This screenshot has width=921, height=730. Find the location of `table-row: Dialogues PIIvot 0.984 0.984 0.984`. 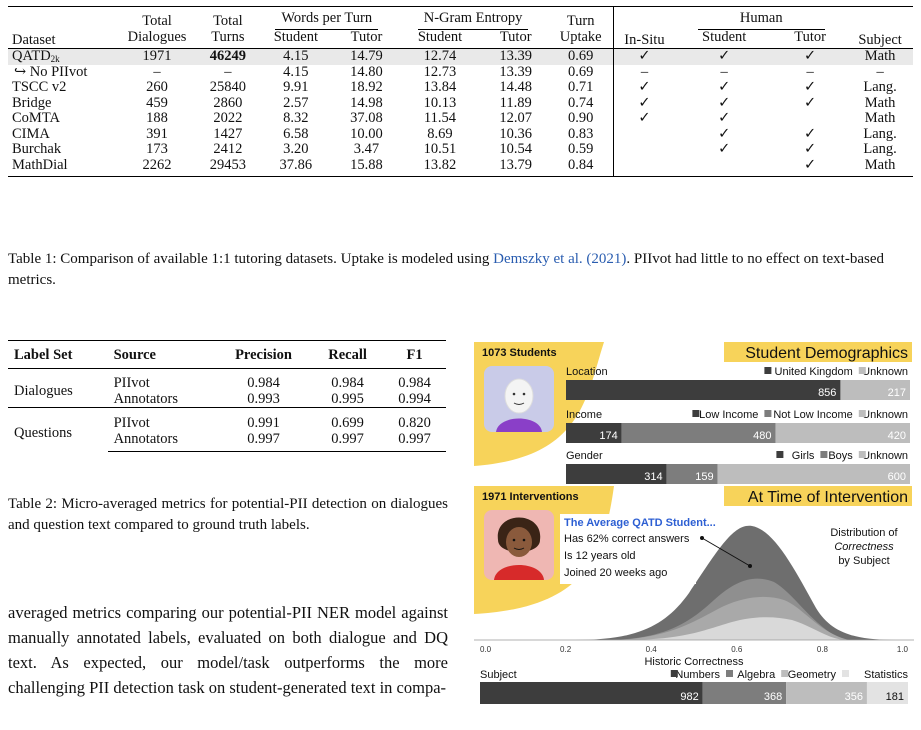

table-row: Dialogues PIIvot 0.984 0.984 0.984 is located at coordinates (227, 384).